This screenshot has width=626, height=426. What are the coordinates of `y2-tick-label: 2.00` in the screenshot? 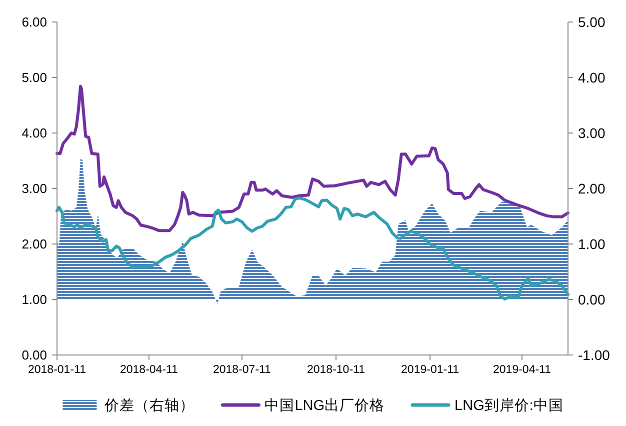 It's located at (592, 188).